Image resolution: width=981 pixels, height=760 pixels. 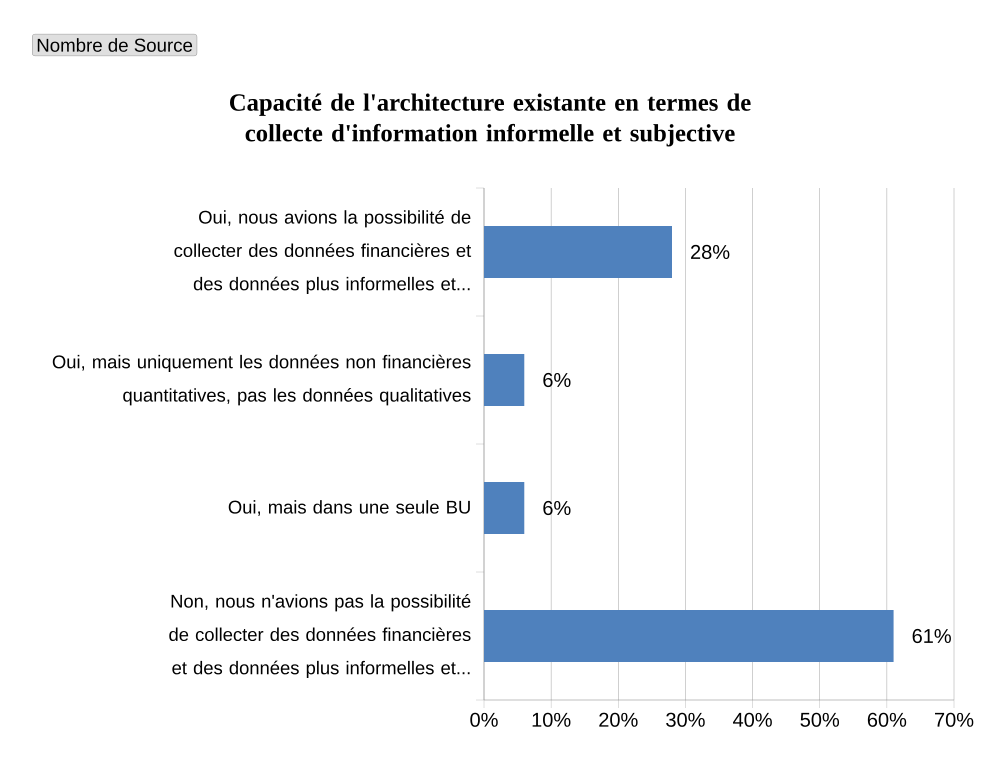 What do you see at coordinates (490, 120) in the screenshot?
I see `chart-title: Capacité de l'architecture existante en termes de collecte d'information informelle et subjective` at bounding box center [490, 120].